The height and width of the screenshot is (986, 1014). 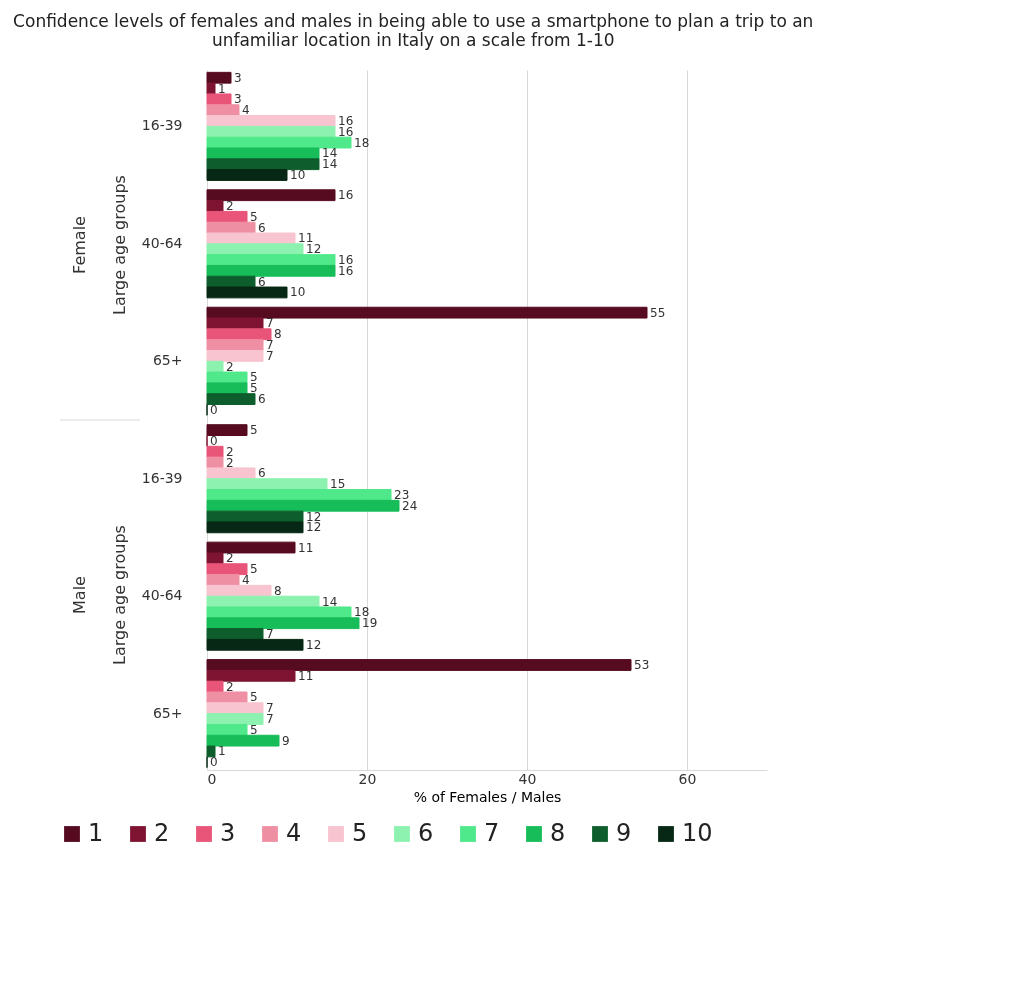 I want to click on legend-label: 3, so click(x=228, y=833).